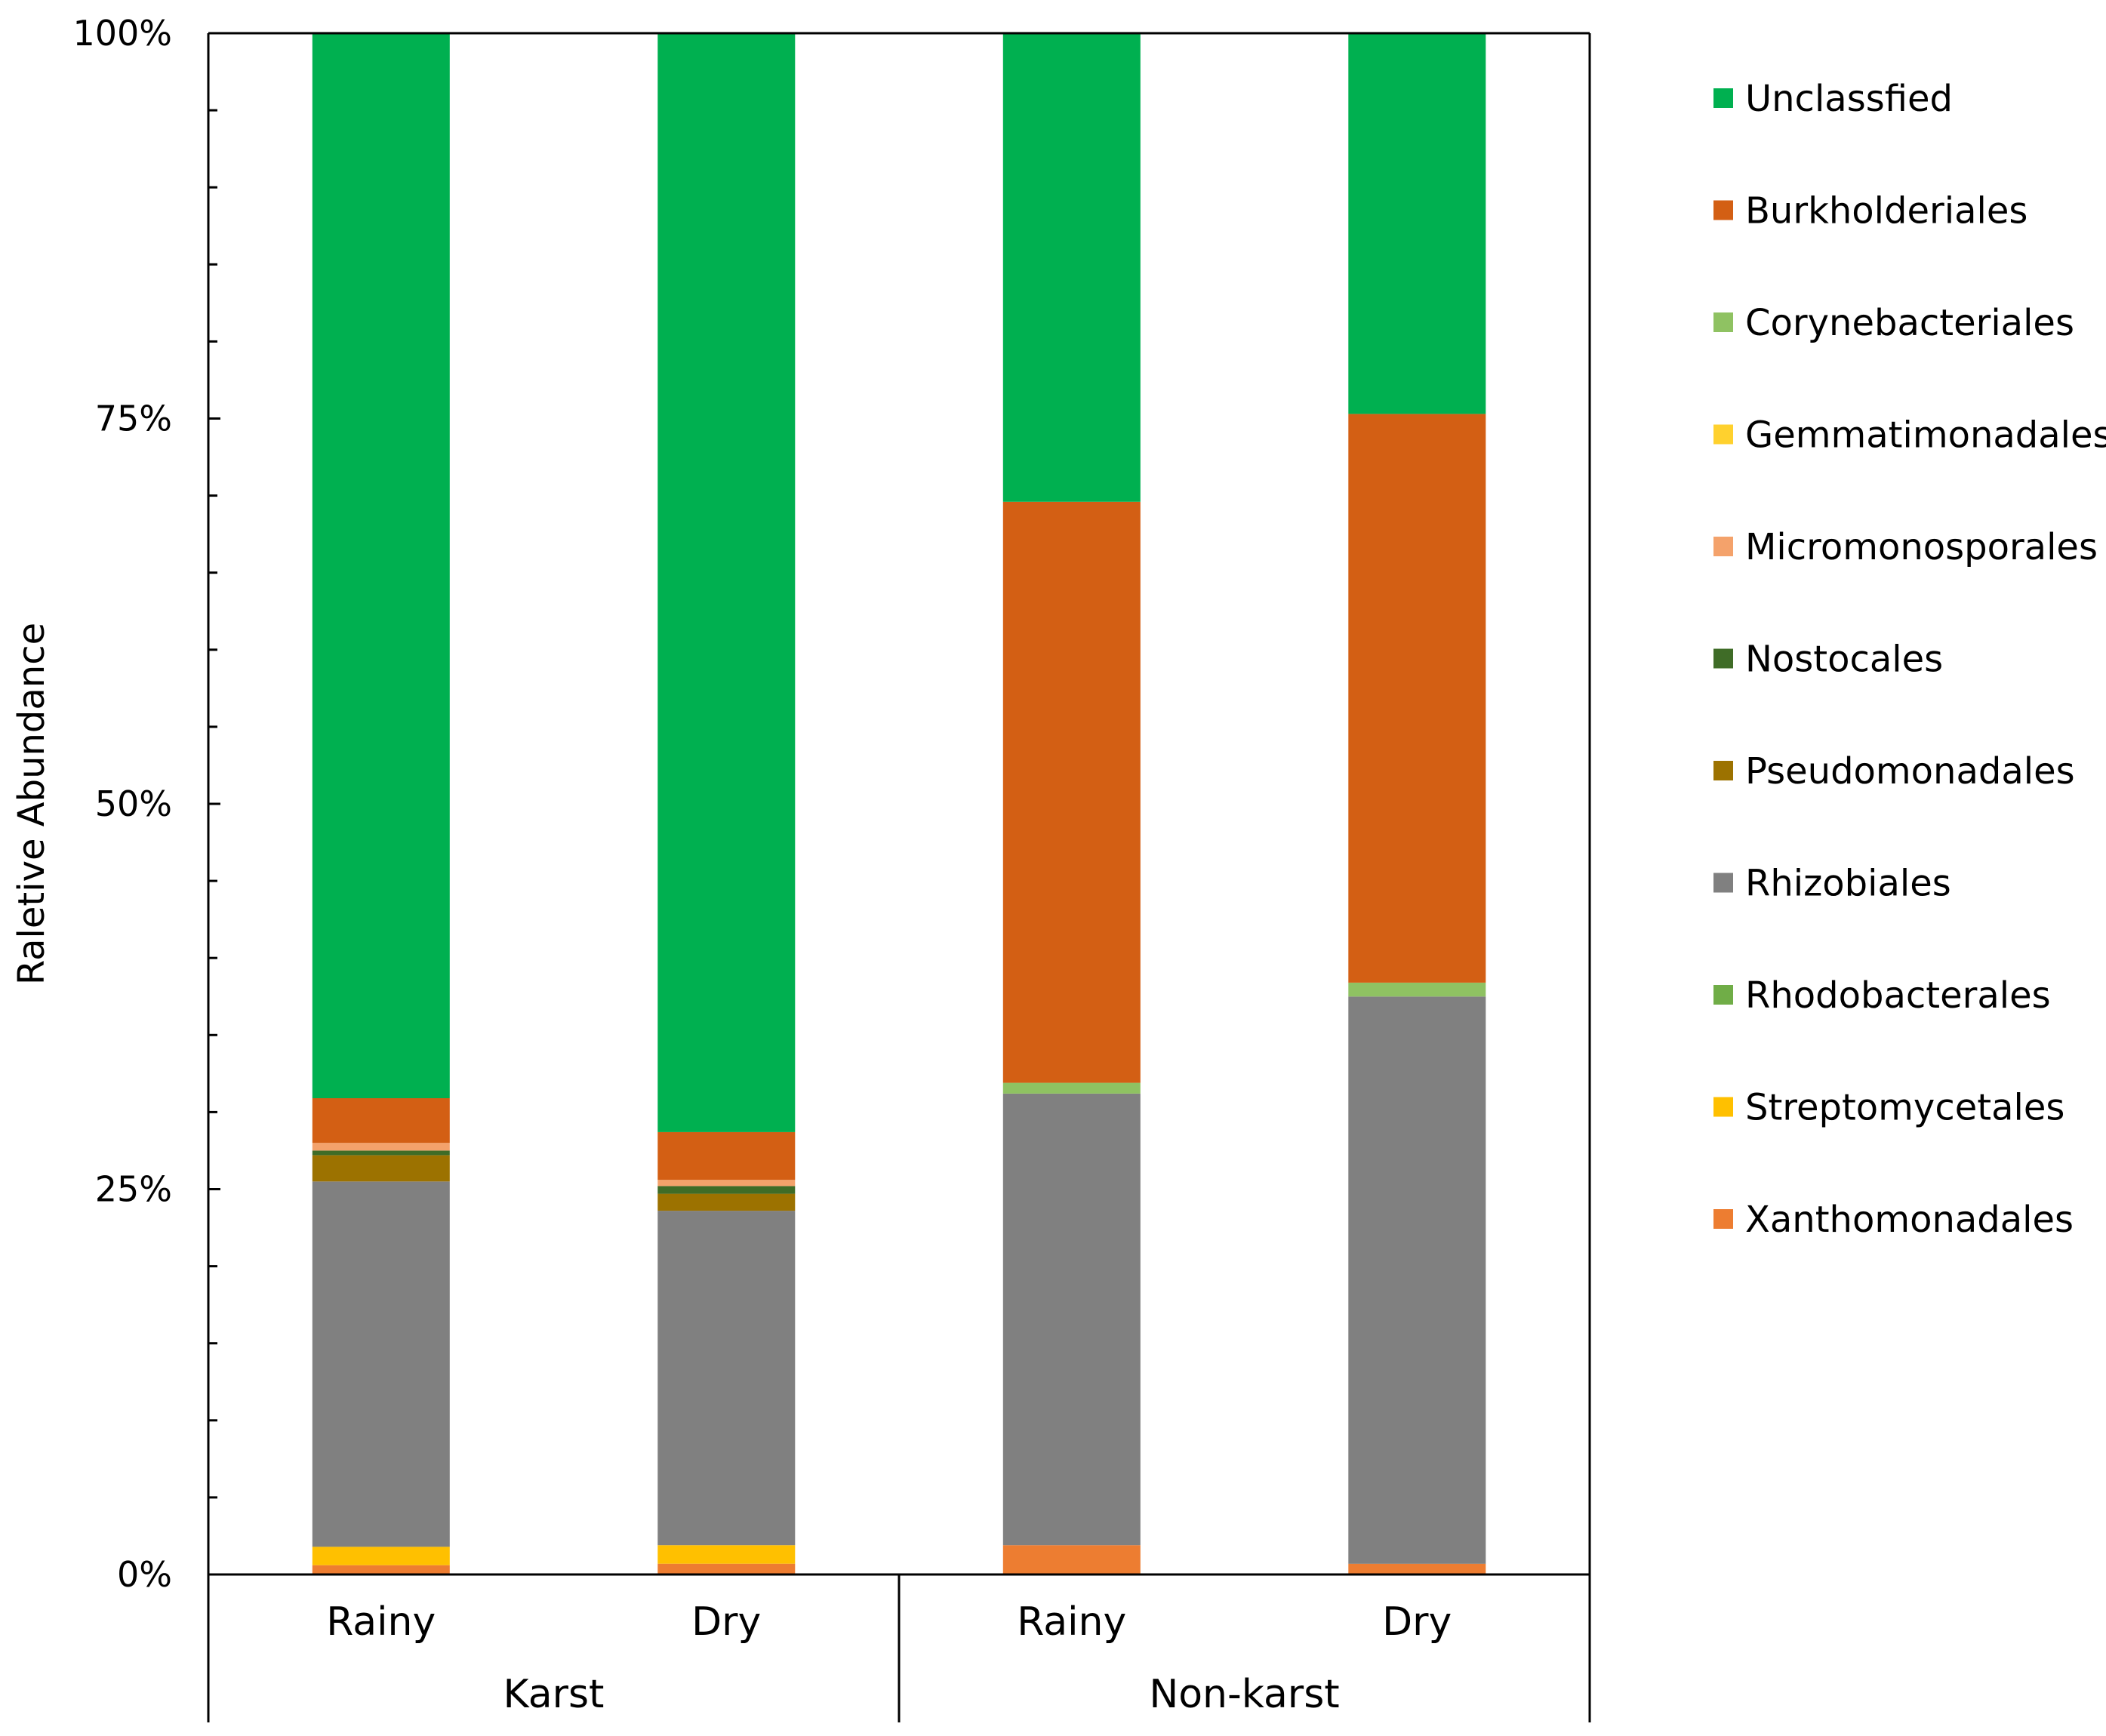 Image resolution: width=2106 pixels, height=1736 pixels. I want to click on legend-swatch-burkholderiales, so click(1723, 210).